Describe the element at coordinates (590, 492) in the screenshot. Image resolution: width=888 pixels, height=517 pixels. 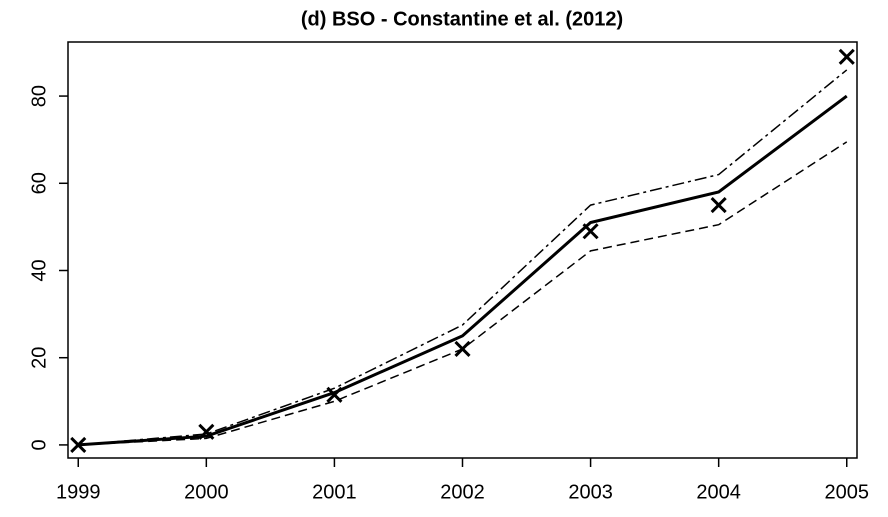
I see `x-tick-label: 2003` at that location.